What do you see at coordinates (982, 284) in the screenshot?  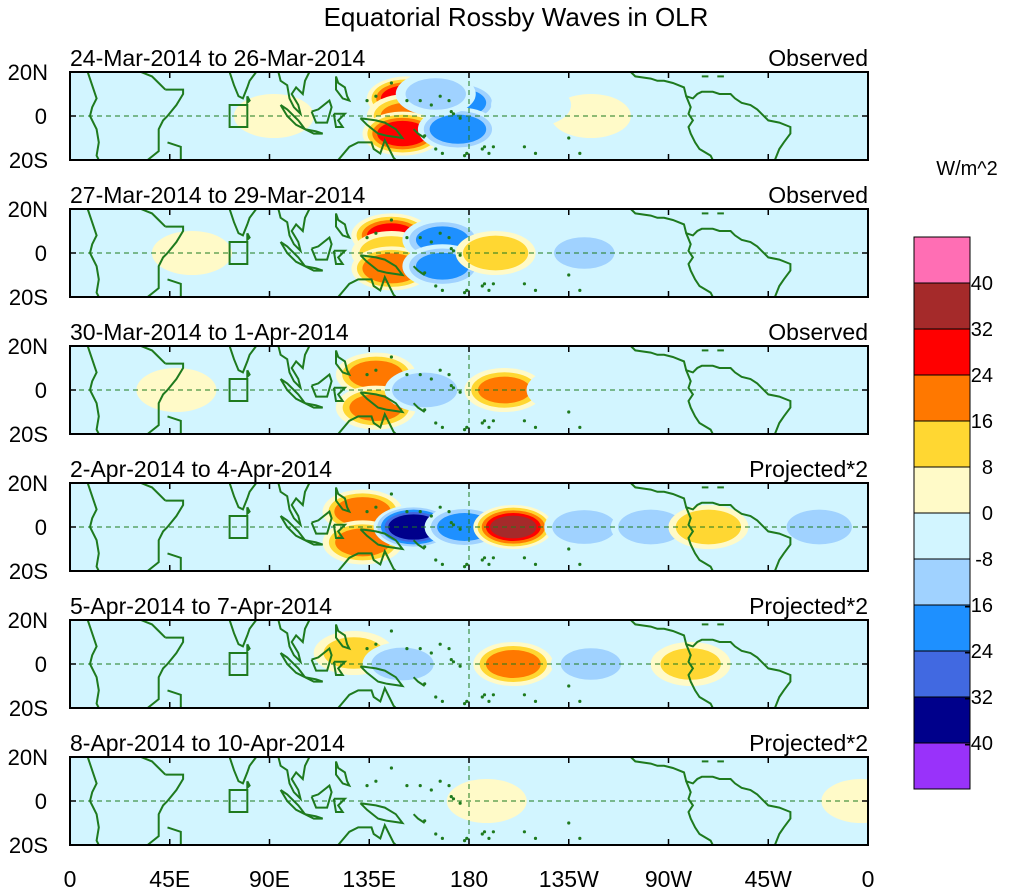 I see `colorbar-label: 40` at bounding box center [982, 284].